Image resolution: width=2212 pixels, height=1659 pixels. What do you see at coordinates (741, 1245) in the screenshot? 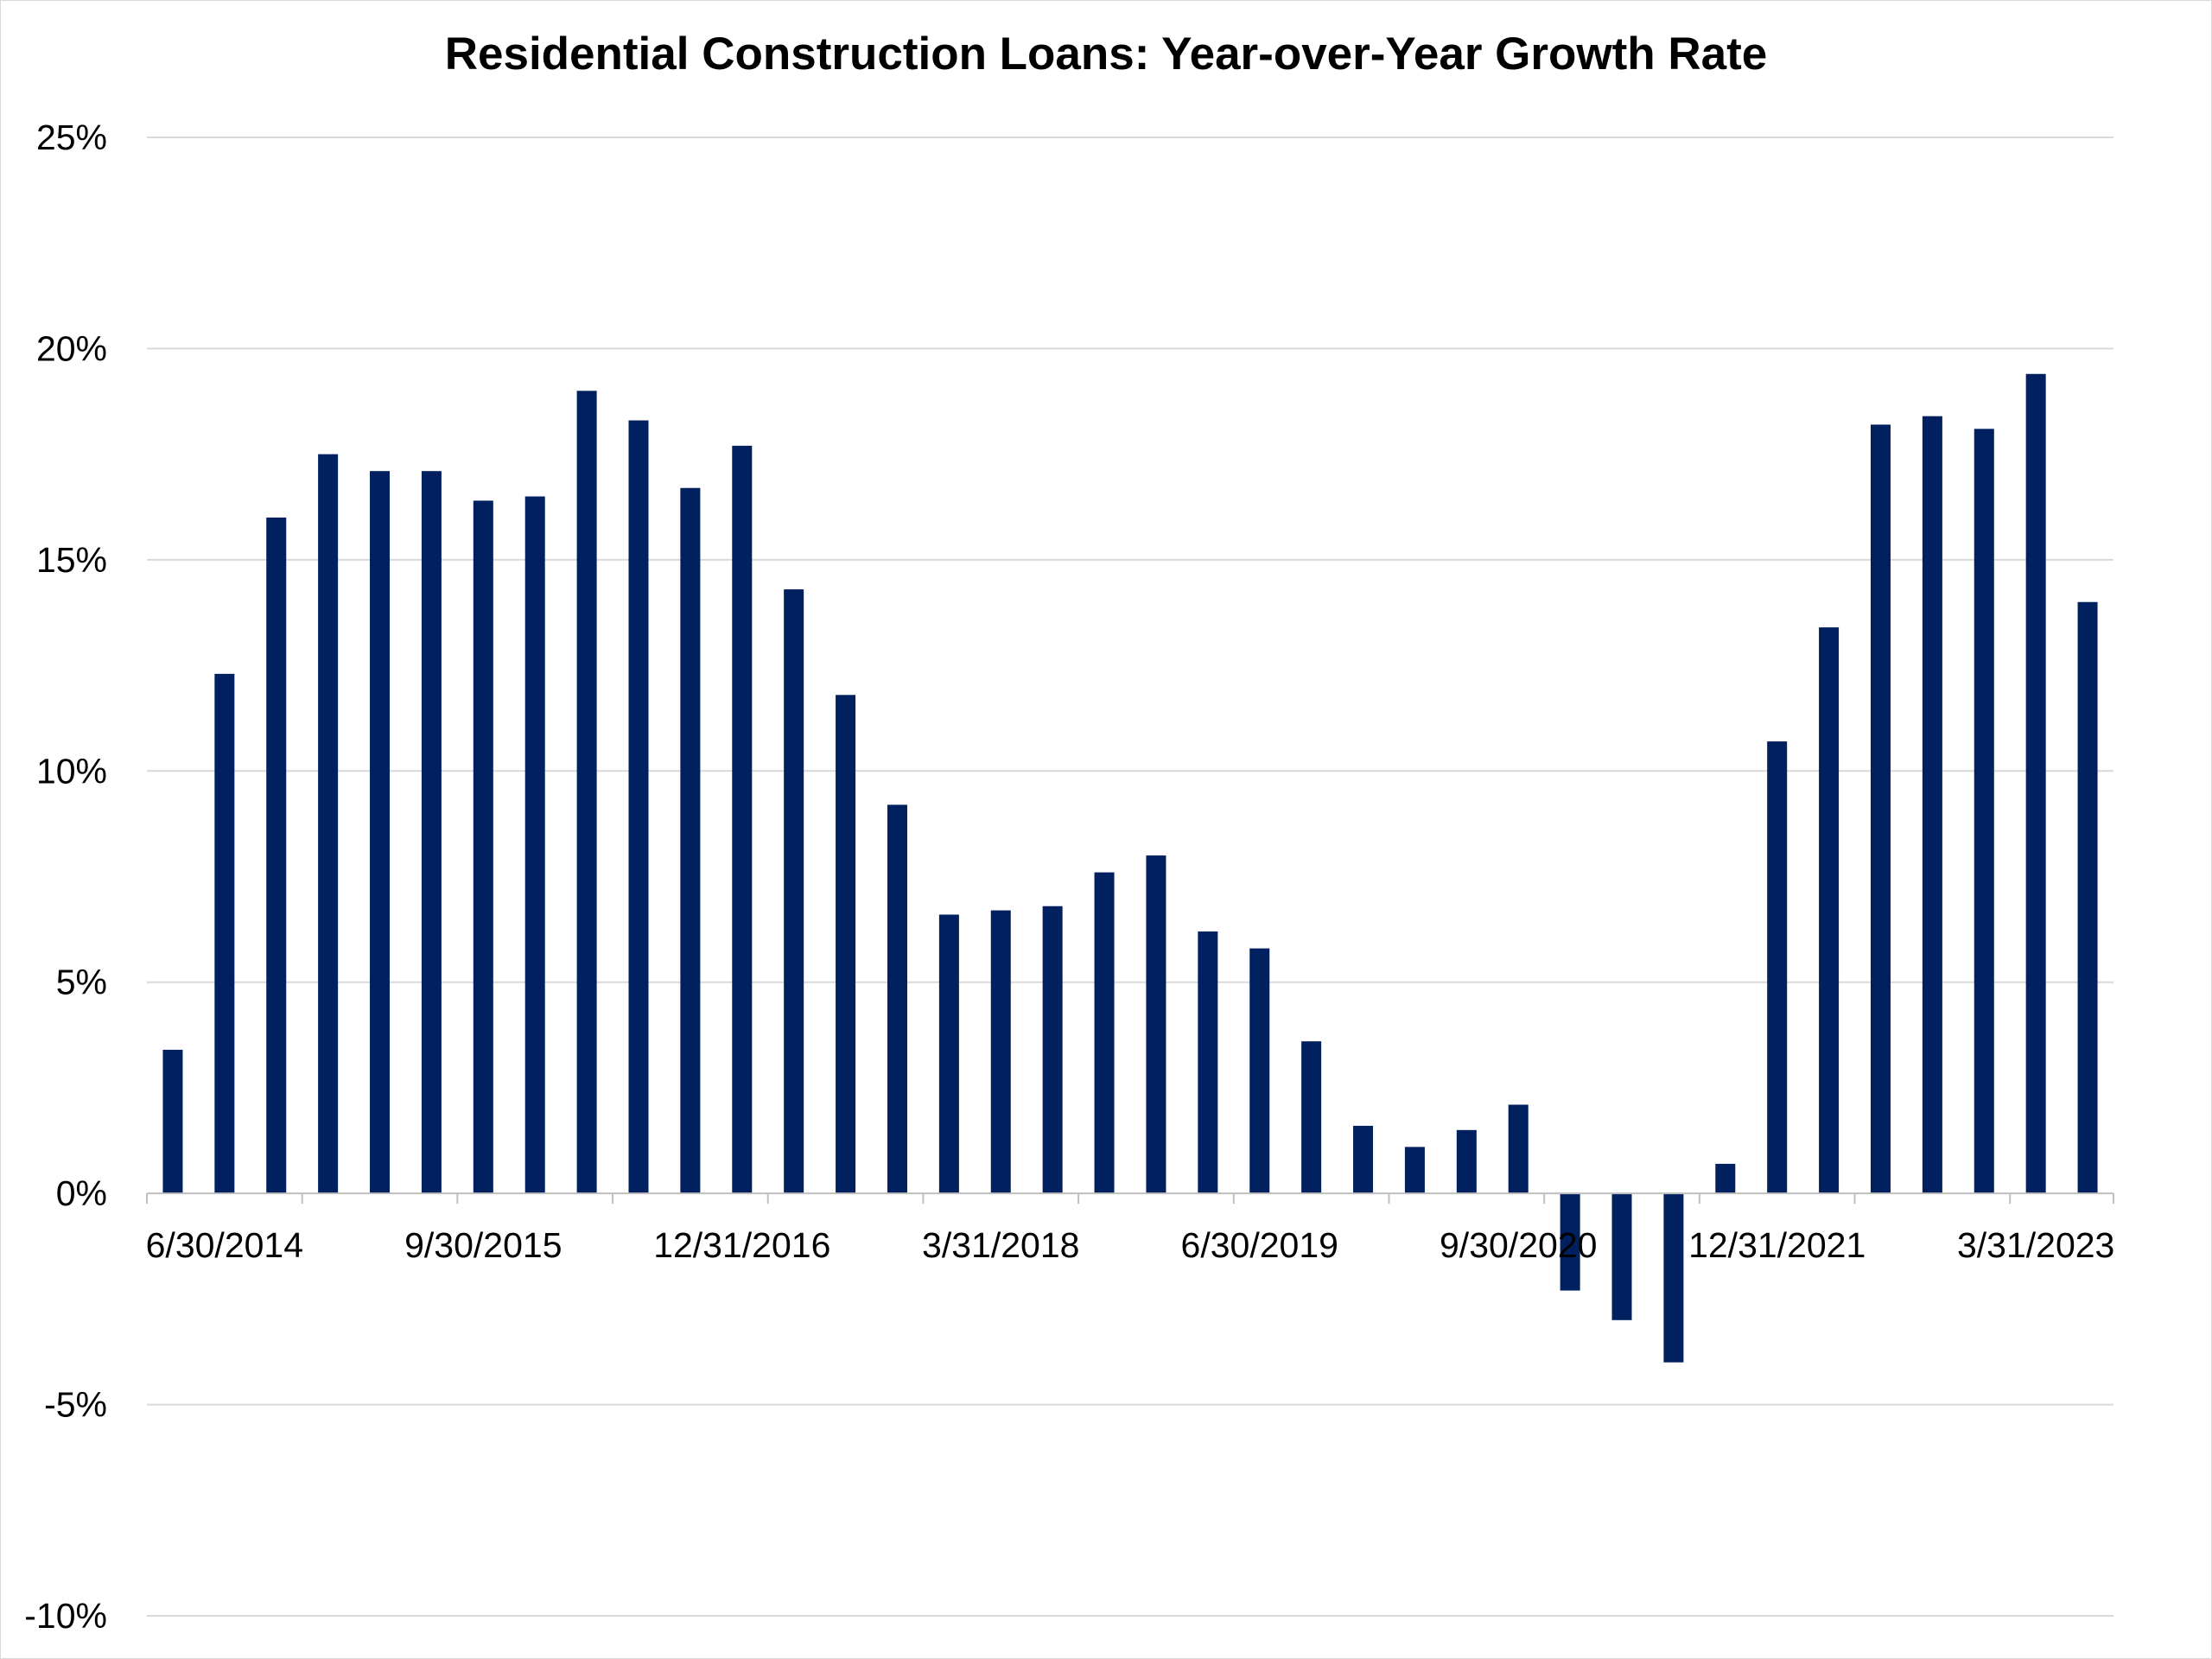
I see `x-tick-label: 12/31/2016` at bounding box center [741, 1245].